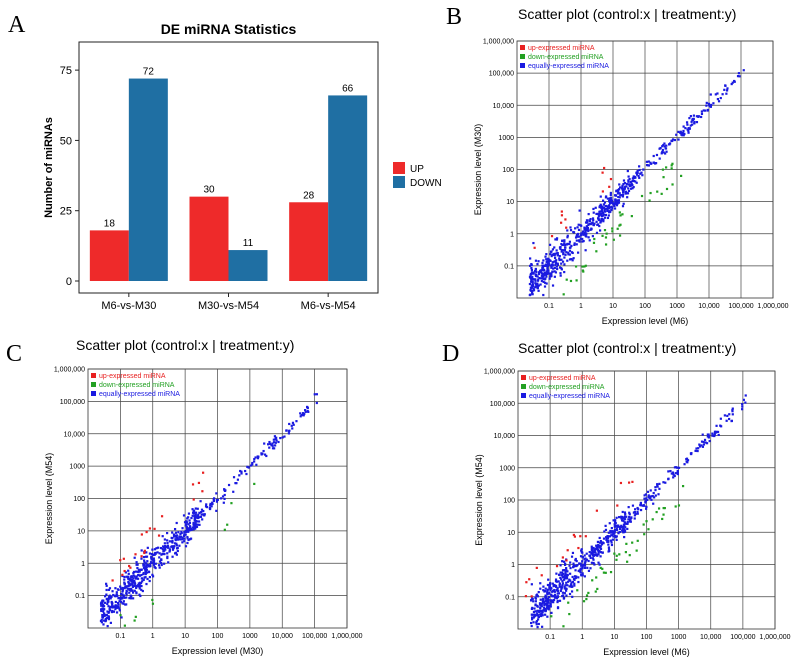  Describe the element at coordinates (49, 499) in the screenshot. I see `y-axis-label: Expression level (M54)` at that location.